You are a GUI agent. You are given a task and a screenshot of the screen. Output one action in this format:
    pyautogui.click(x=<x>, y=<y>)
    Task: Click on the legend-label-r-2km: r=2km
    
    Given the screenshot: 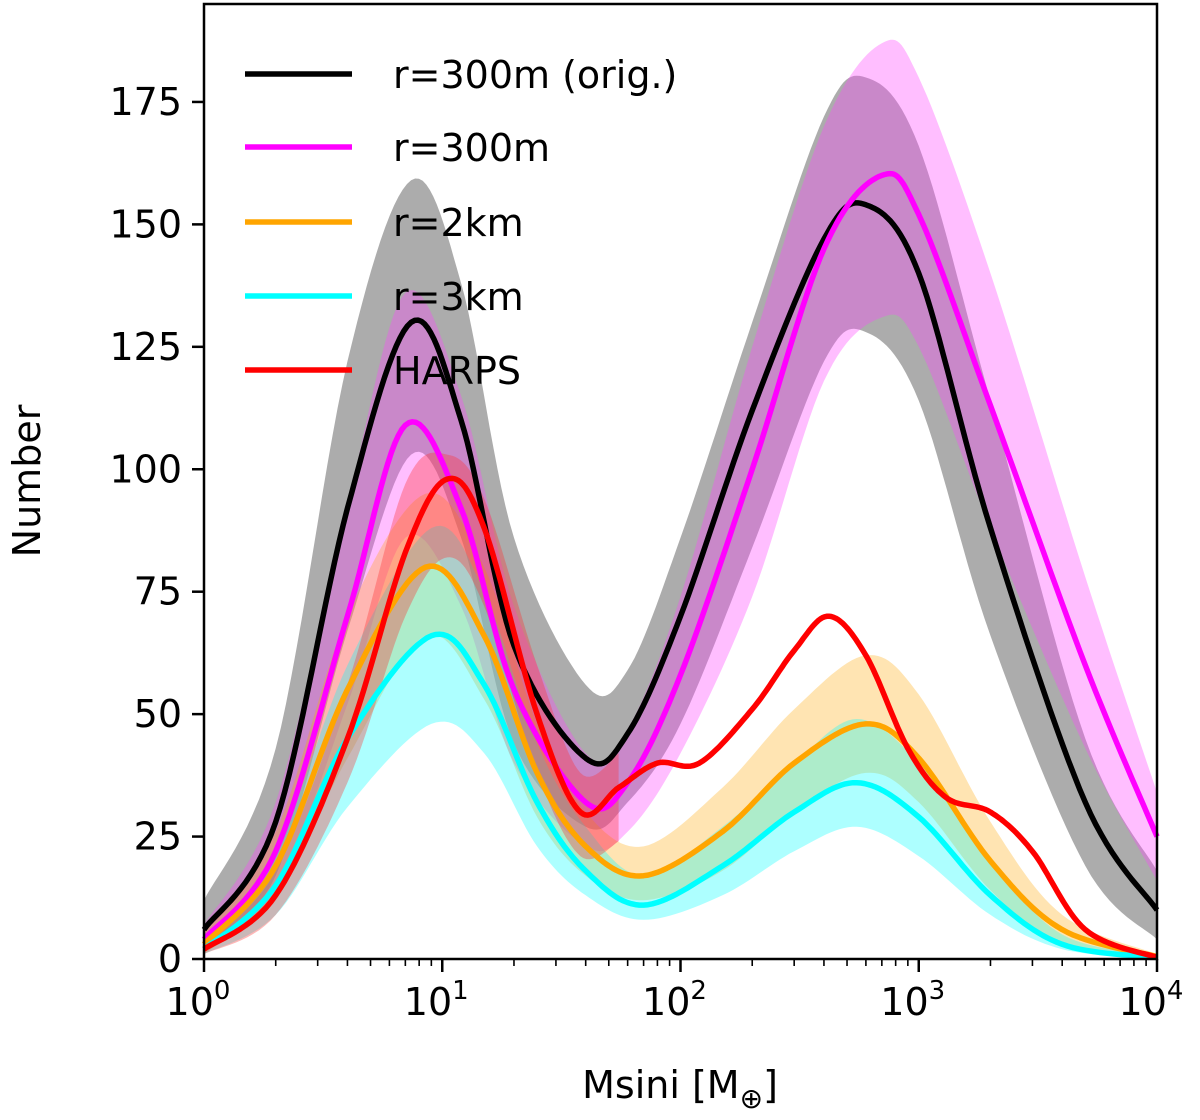 What is the action you would take?
    pyautogui.click(x=458, y=223)
    